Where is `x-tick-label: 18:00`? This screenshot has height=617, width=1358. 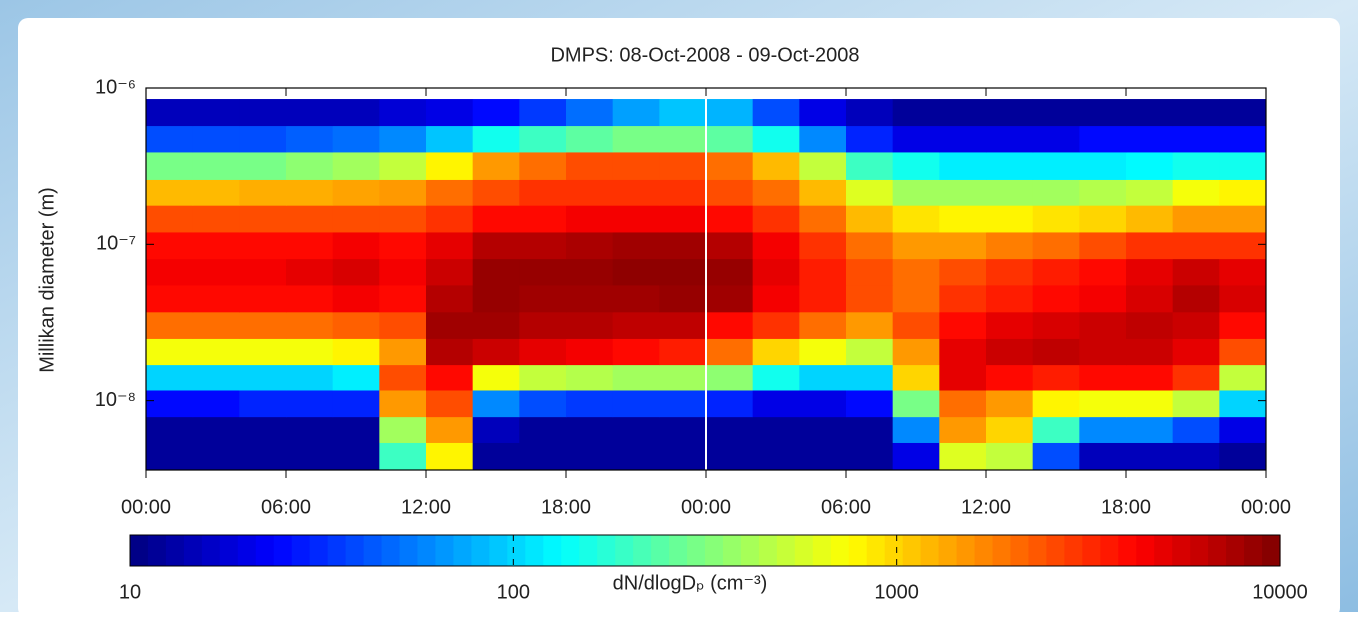 x-tick-label: 18:00 is located at coordinates (566, 507).